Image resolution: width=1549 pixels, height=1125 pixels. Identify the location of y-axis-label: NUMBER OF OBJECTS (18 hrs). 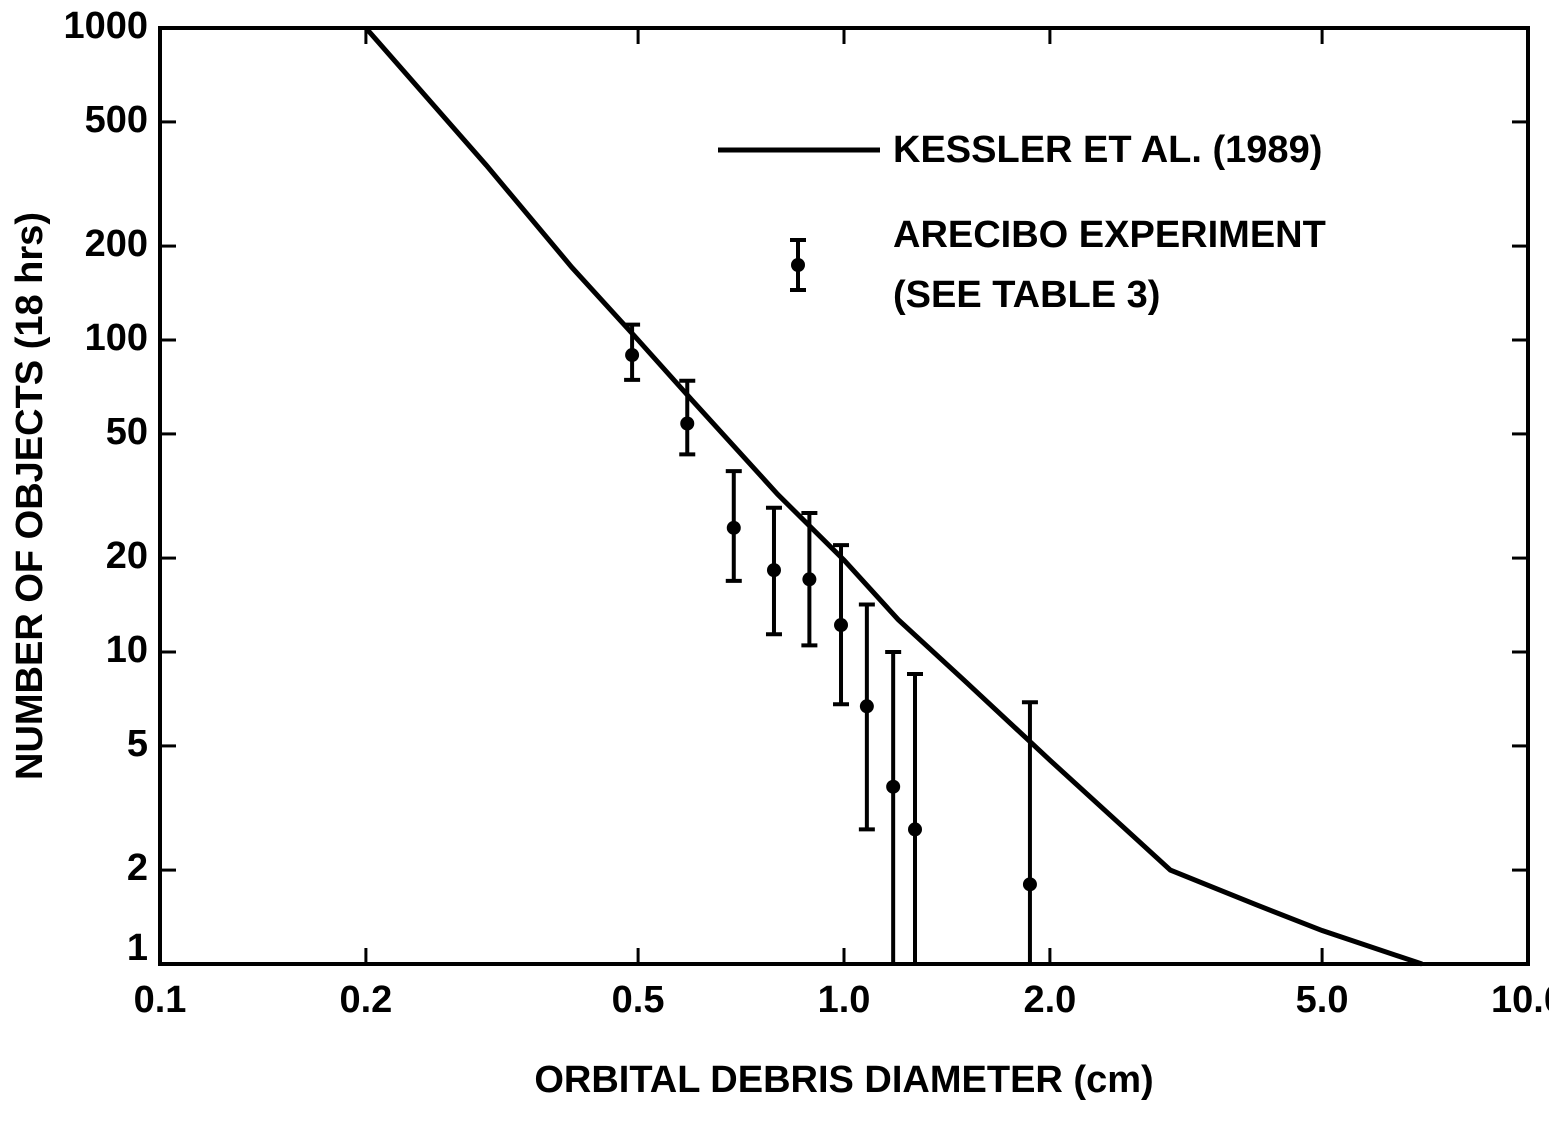
(30, 496).